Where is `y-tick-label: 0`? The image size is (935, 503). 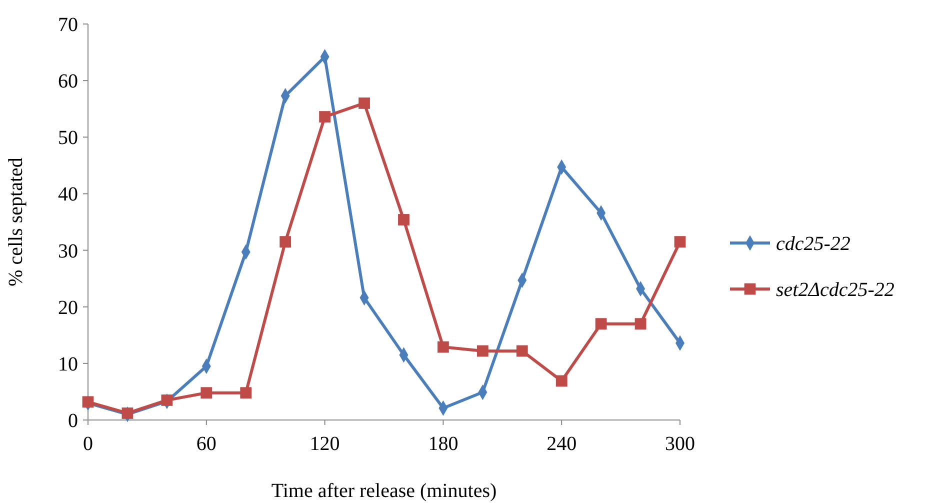
y-tick-label: 0 is located at coordinates (73, 421).